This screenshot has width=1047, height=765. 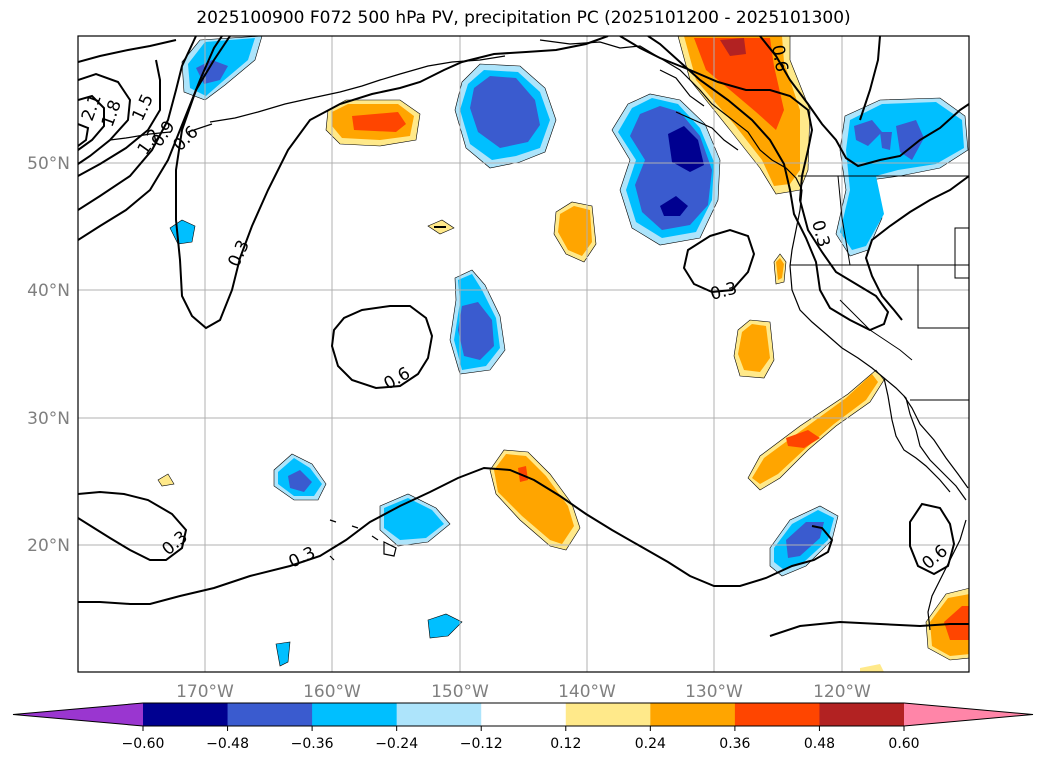 What do you see at coordinates (523, 692) in the screenshot?
I see `longitude-labels: 170°W 160°W 150°W 140°W 130°W 120°W` at bounding box center [523, 692].